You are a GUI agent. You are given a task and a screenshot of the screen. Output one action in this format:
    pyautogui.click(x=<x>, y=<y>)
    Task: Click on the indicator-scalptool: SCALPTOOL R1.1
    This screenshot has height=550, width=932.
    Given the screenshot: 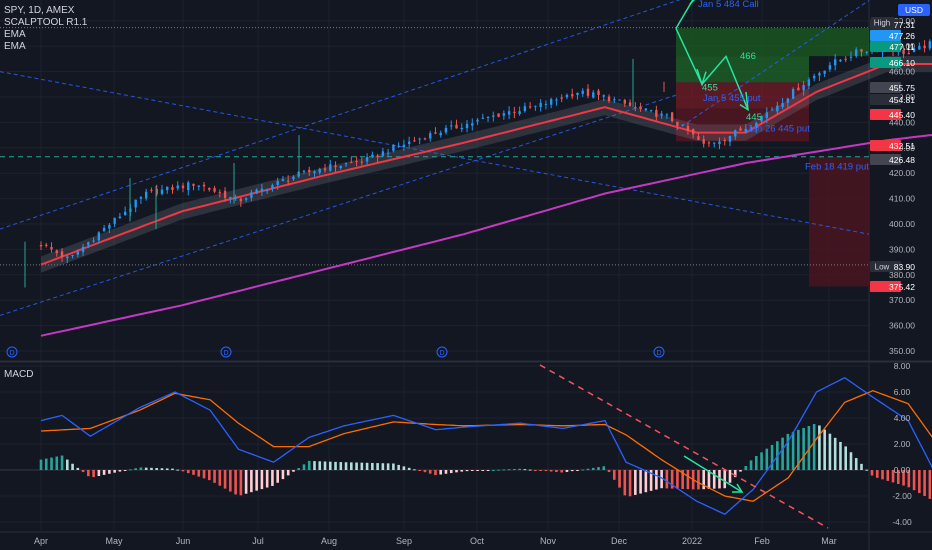 What is the action you would take?
    pyautogui.click(x=46, y=22)
    